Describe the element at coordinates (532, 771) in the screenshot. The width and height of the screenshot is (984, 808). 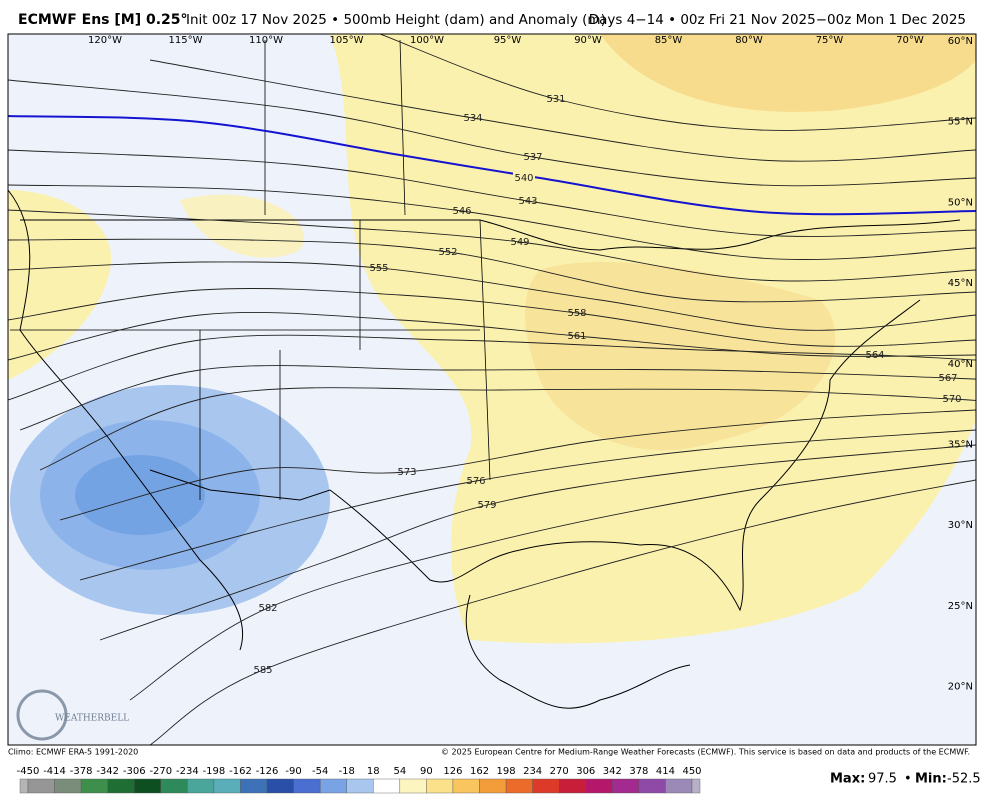
I see `colorbar-label: 234` at that location.